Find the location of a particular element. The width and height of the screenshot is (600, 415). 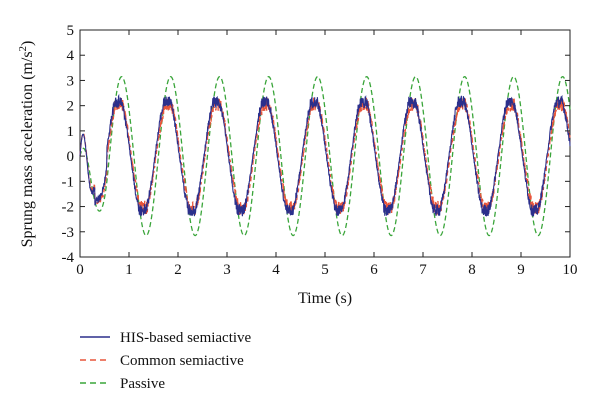

y-tick-label: -3 is located at coordinates (68, 233).